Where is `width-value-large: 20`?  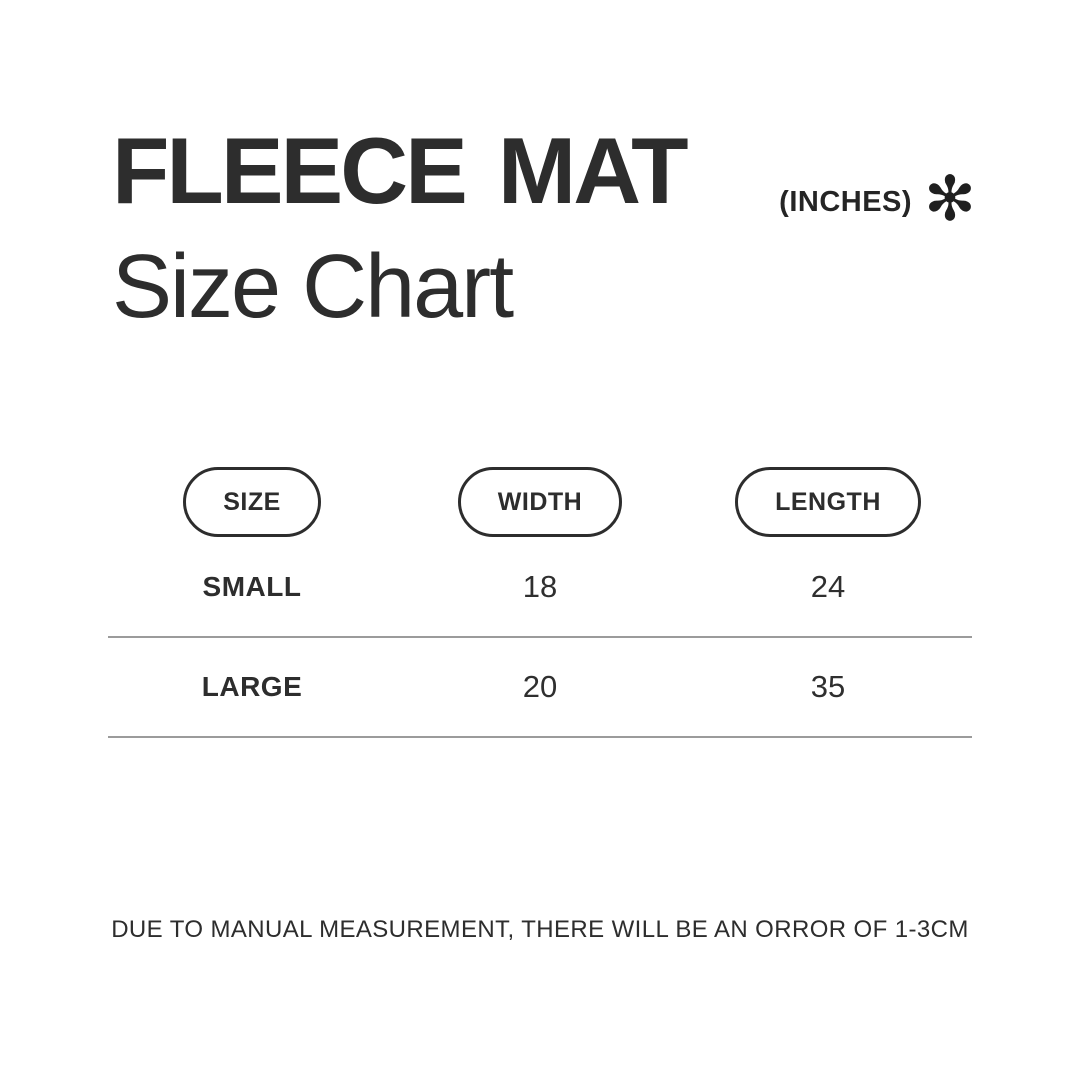 width-value-large: 20 is located at coordinates (540, 686).